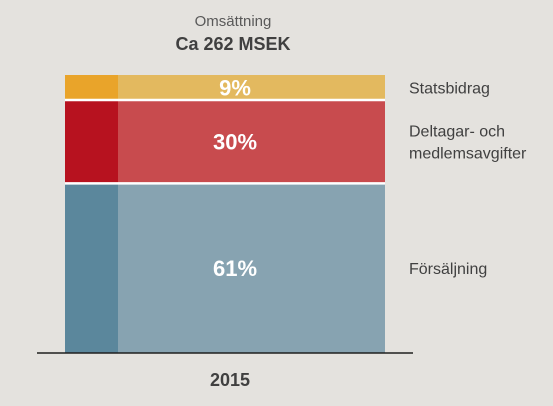 The width and height of the screenshot is (553, 406). Describe the element at coordinates (91, 268) in the screenshot. I see `bar-accent-försäljning` at that location.